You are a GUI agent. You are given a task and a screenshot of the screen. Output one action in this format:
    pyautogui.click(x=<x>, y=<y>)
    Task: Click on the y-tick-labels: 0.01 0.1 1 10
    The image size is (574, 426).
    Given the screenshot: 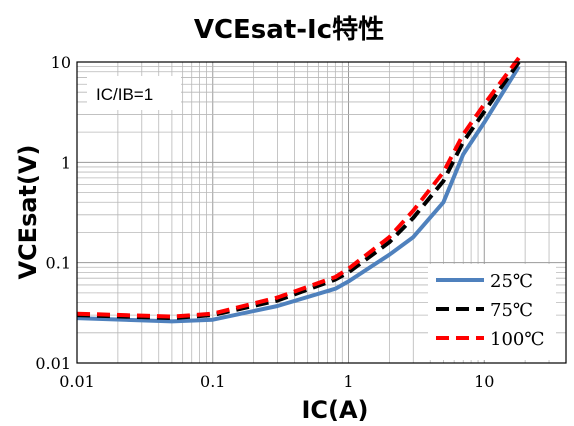 What is the action you would take?
    pyautogui.click(x=53, y=213)
    